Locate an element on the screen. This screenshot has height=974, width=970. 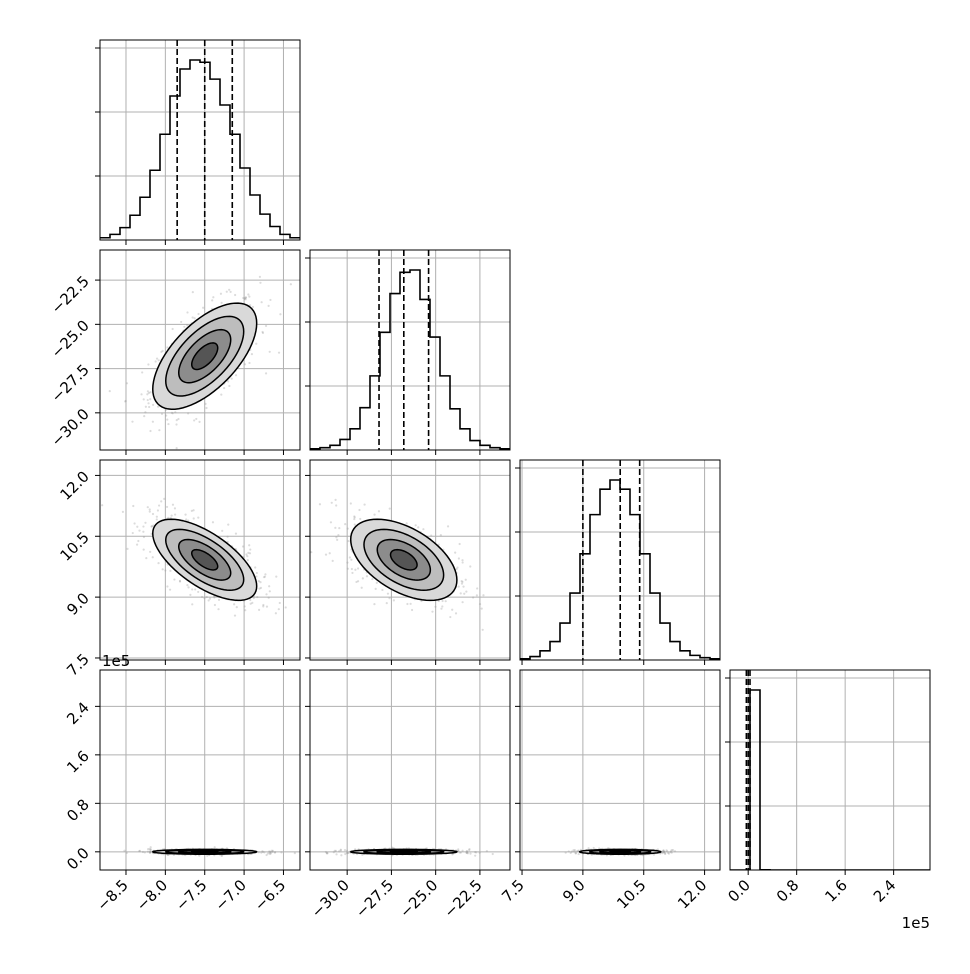
ytick-label-2-3: 12.0 is located at coordinates (74, 486).